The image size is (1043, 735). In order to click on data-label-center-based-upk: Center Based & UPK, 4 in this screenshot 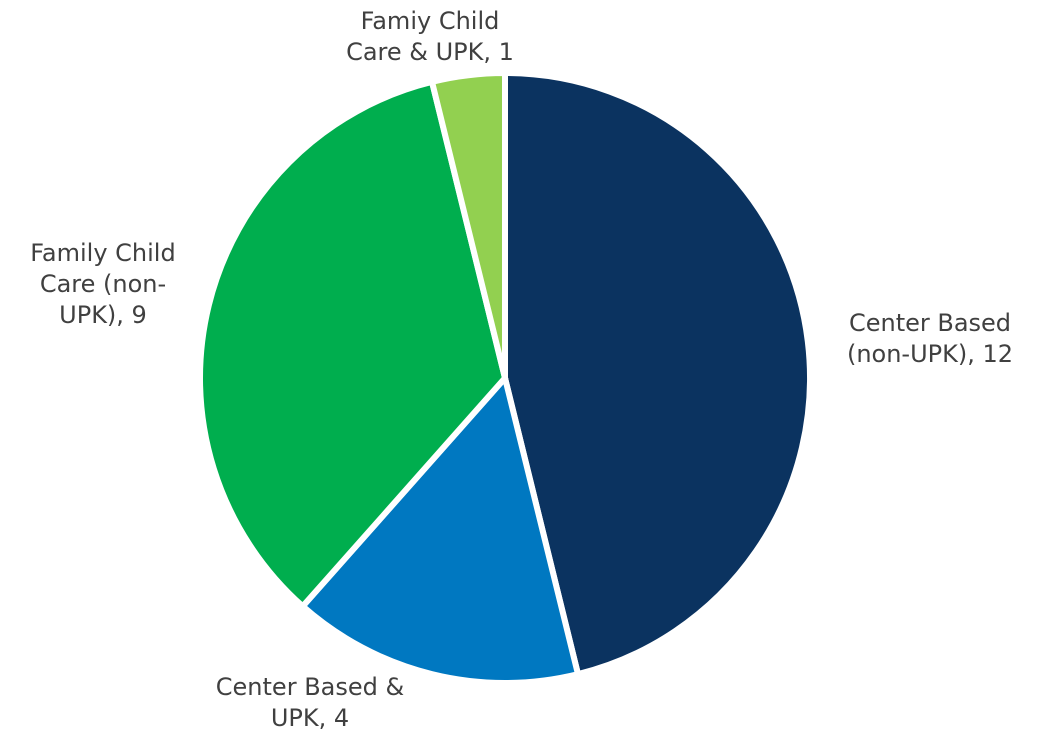, I will do `click(310, 703)`.